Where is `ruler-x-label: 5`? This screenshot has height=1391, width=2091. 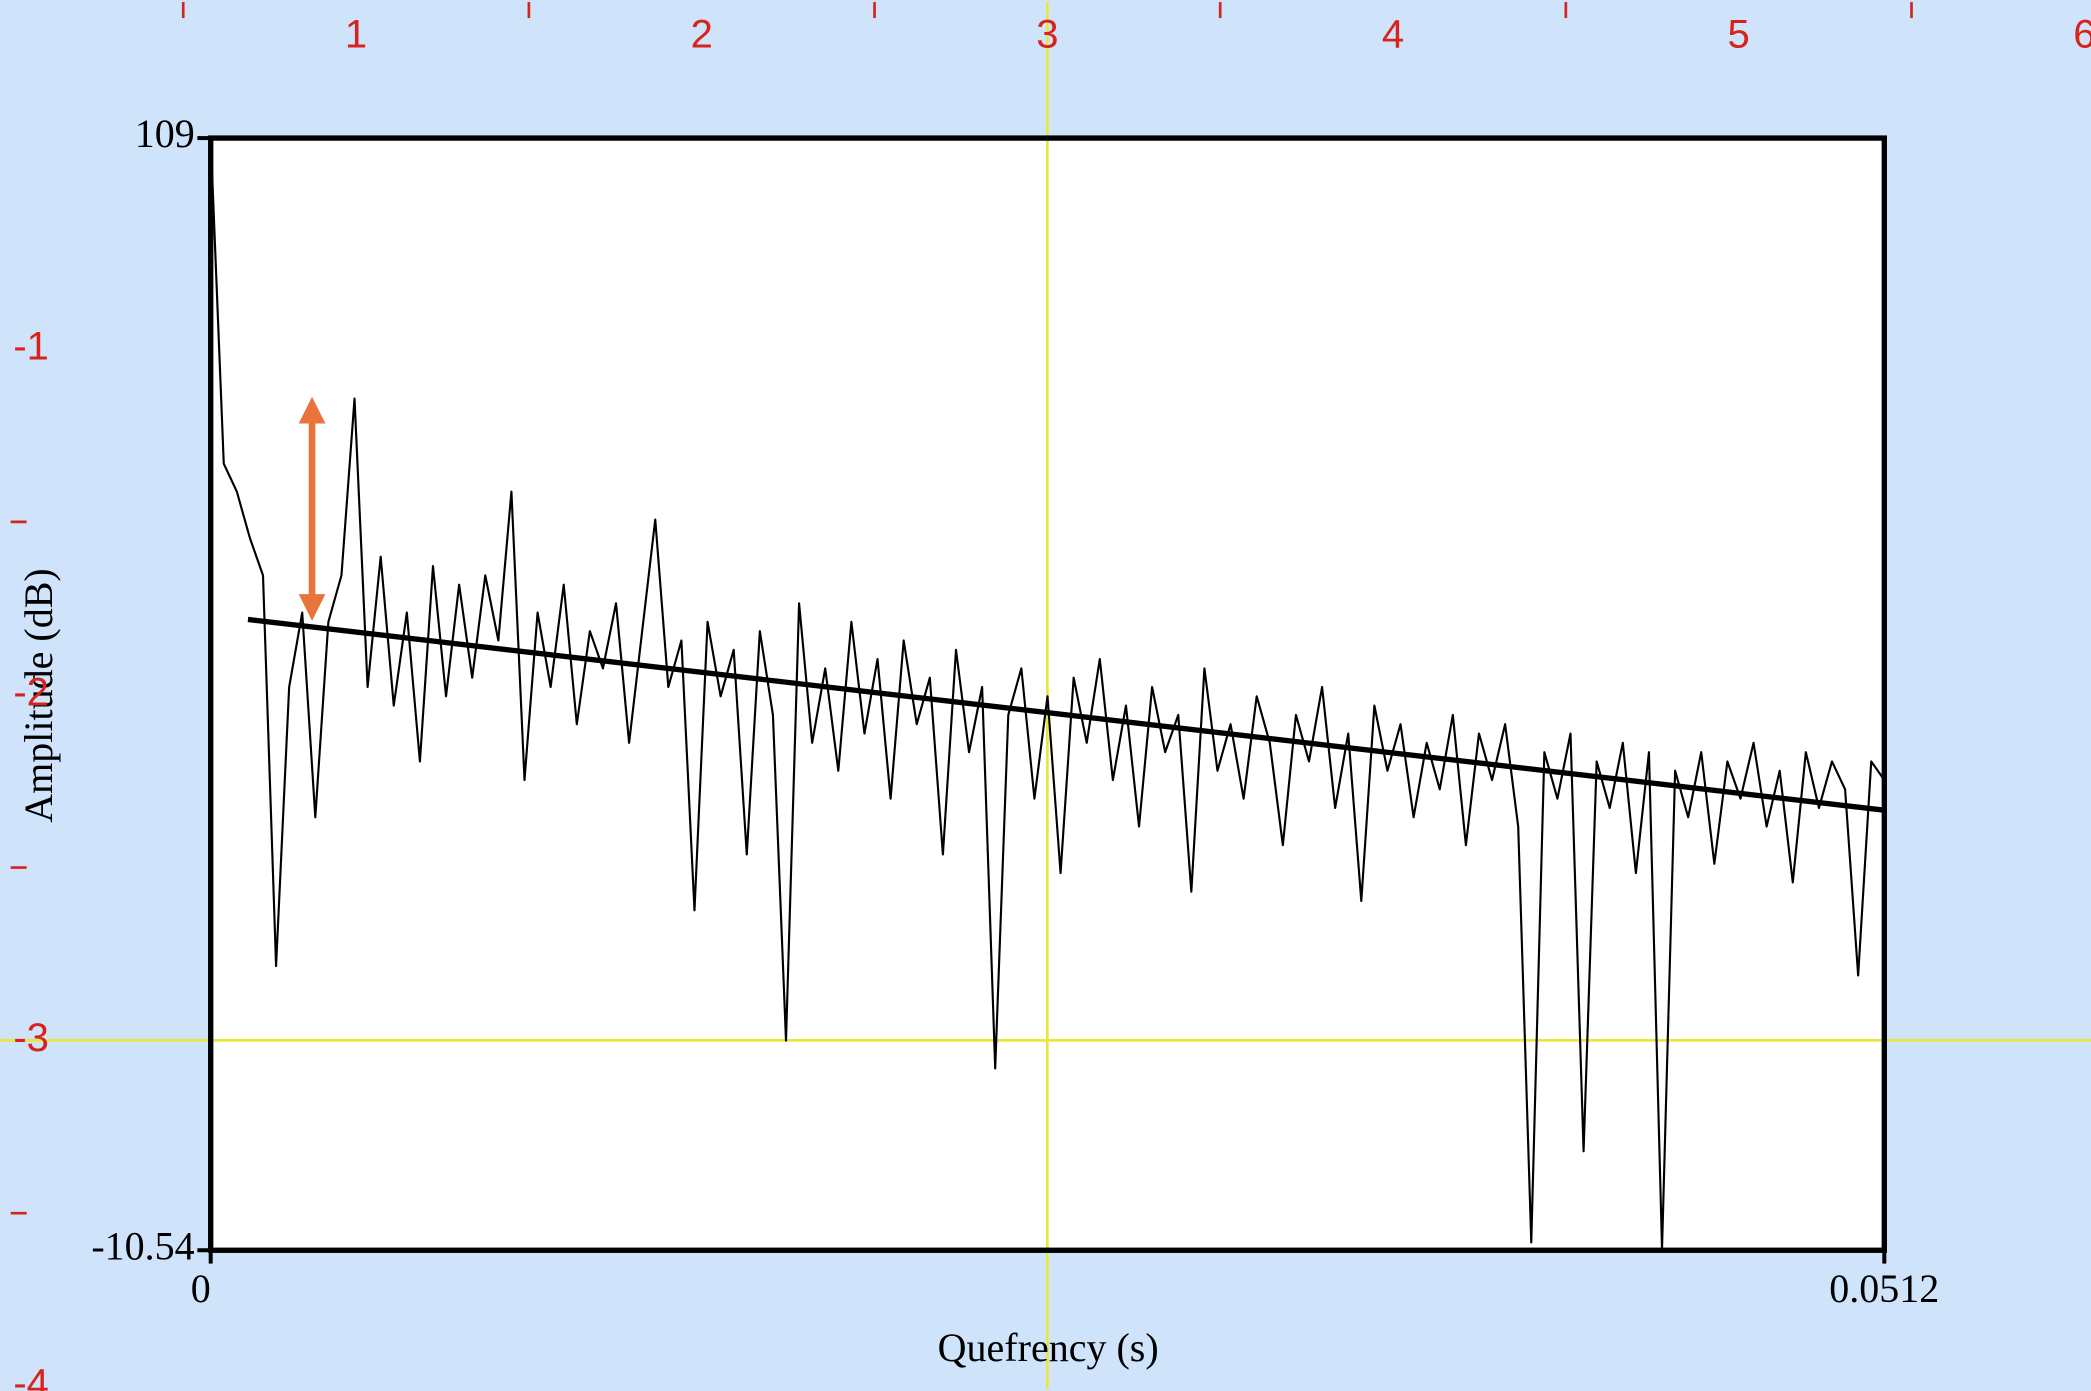
ruler-x-label: 5 is located at coordinates (1739, 34).